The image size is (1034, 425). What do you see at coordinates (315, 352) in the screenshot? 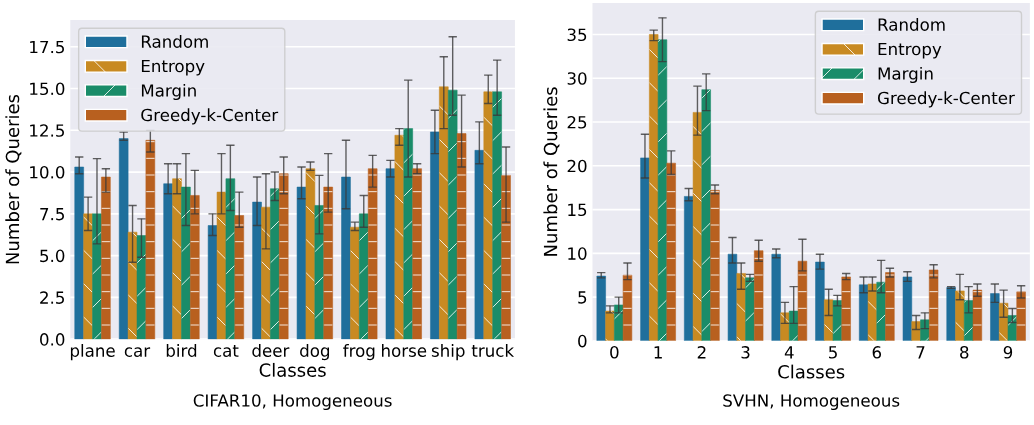
I see `x-tick-label: dog` at bounding box center [315, 352].